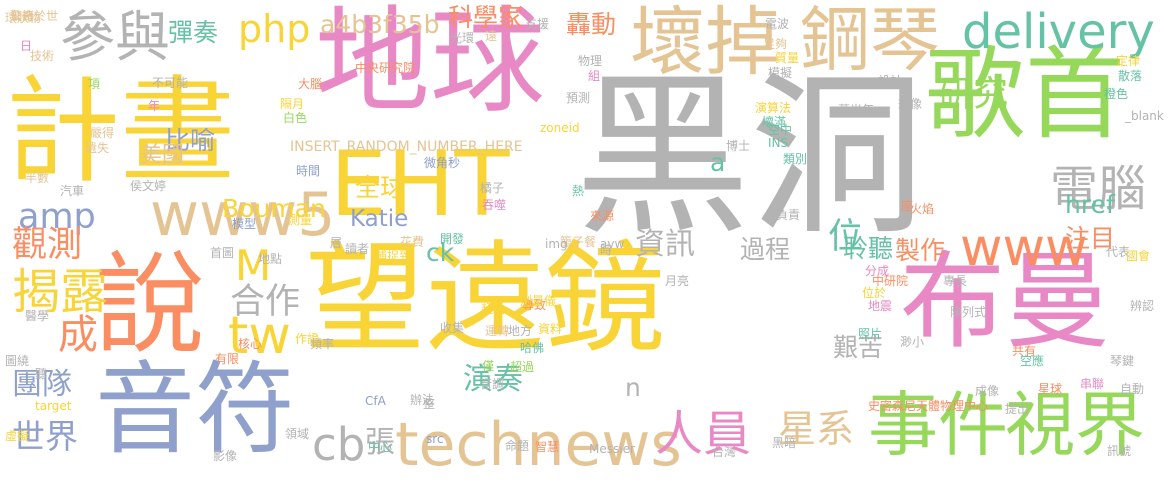 This screenshot has height=482, width=1175. I want to click on cloud-word: 時, so click(606, 250).